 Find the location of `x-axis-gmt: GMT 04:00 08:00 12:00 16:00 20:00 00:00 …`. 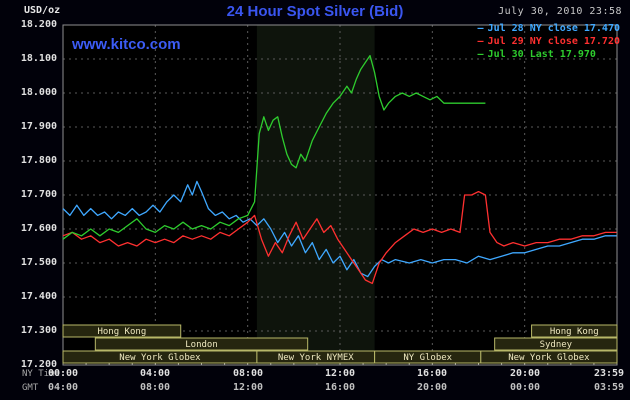

x-axis-gmt: GMT 04:00 08:00 12:00 16:00 20:00 00:00 … is located at coordinates (315, 388).